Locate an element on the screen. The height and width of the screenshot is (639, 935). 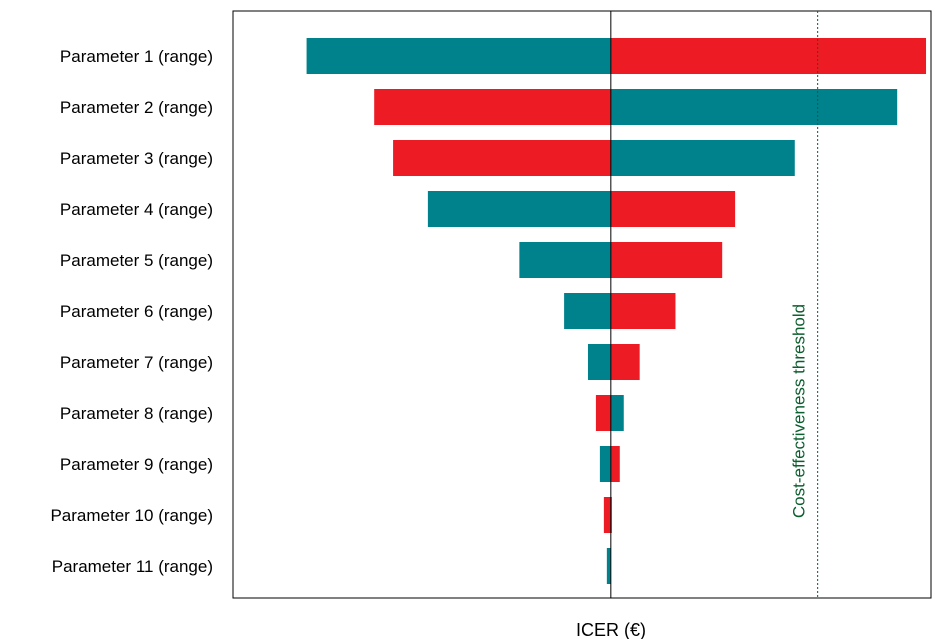
category-label: Parameter 9 (range) is located at coordinates (136, 464).